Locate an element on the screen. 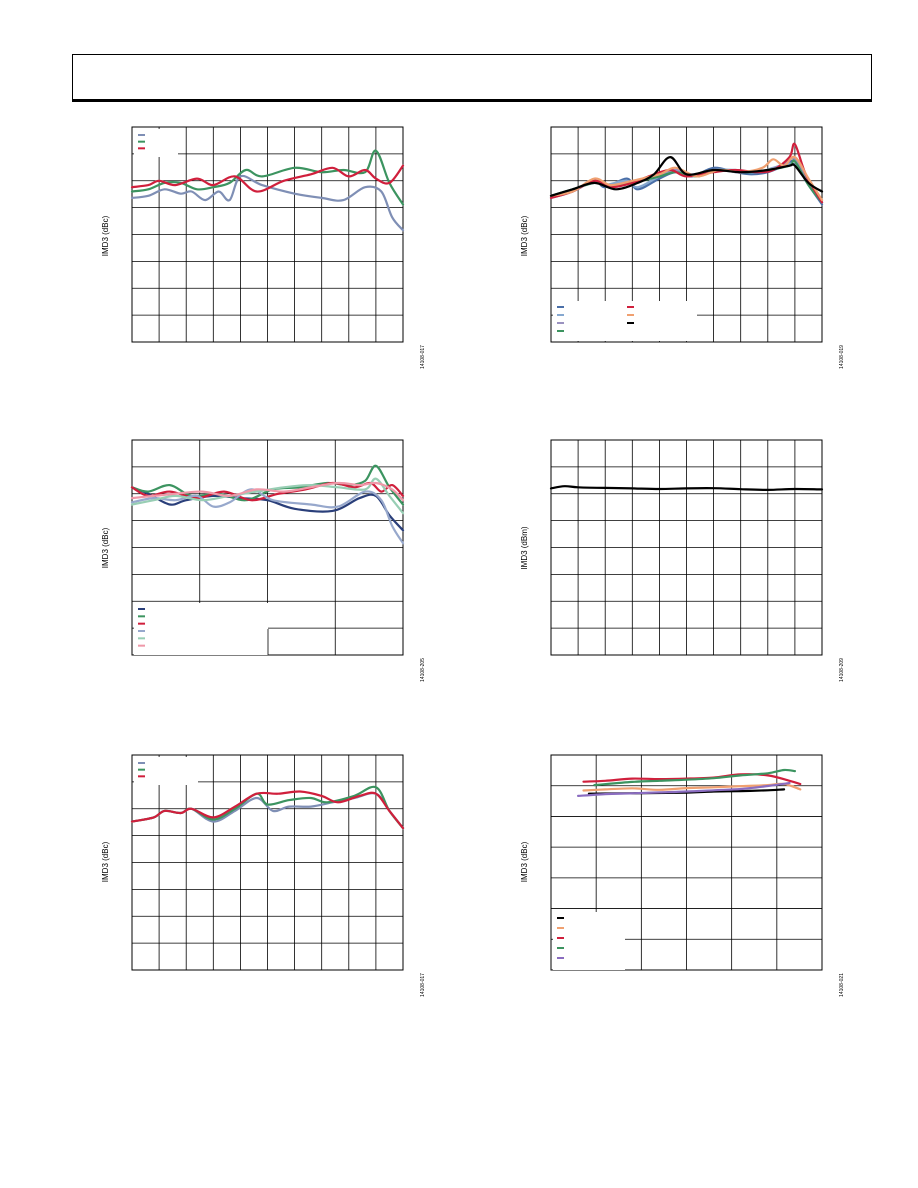 The height and width of the screenshot is (1188, 918). chart-top-right: IMD3 (dBc) 14108-019 is located at coordinates (682, 247).